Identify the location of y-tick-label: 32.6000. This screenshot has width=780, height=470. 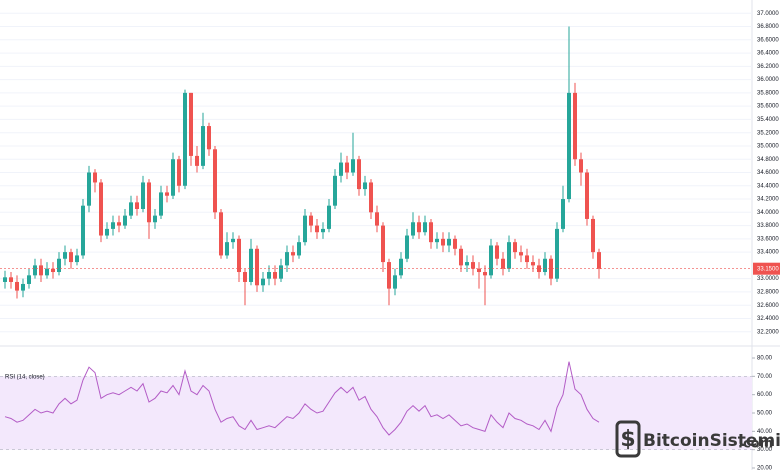
(768, 306).